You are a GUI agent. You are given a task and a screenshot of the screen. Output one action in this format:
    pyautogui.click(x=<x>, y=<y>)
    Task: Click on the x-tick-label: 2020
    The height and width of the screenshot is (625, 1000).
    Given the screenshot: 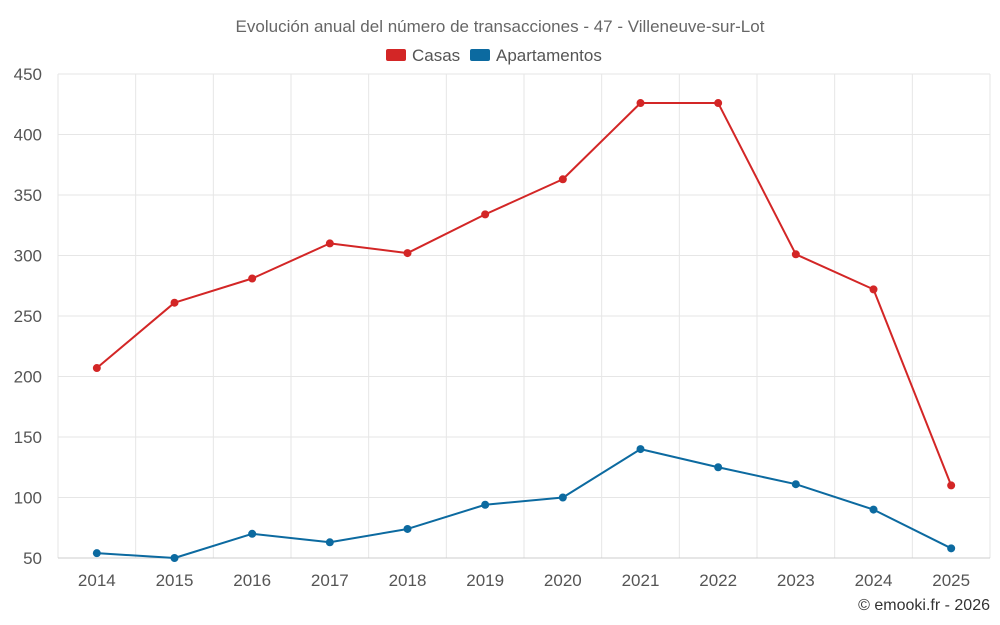 What is the action you would take?
    pyautogui.click(x=563, y=580)
    